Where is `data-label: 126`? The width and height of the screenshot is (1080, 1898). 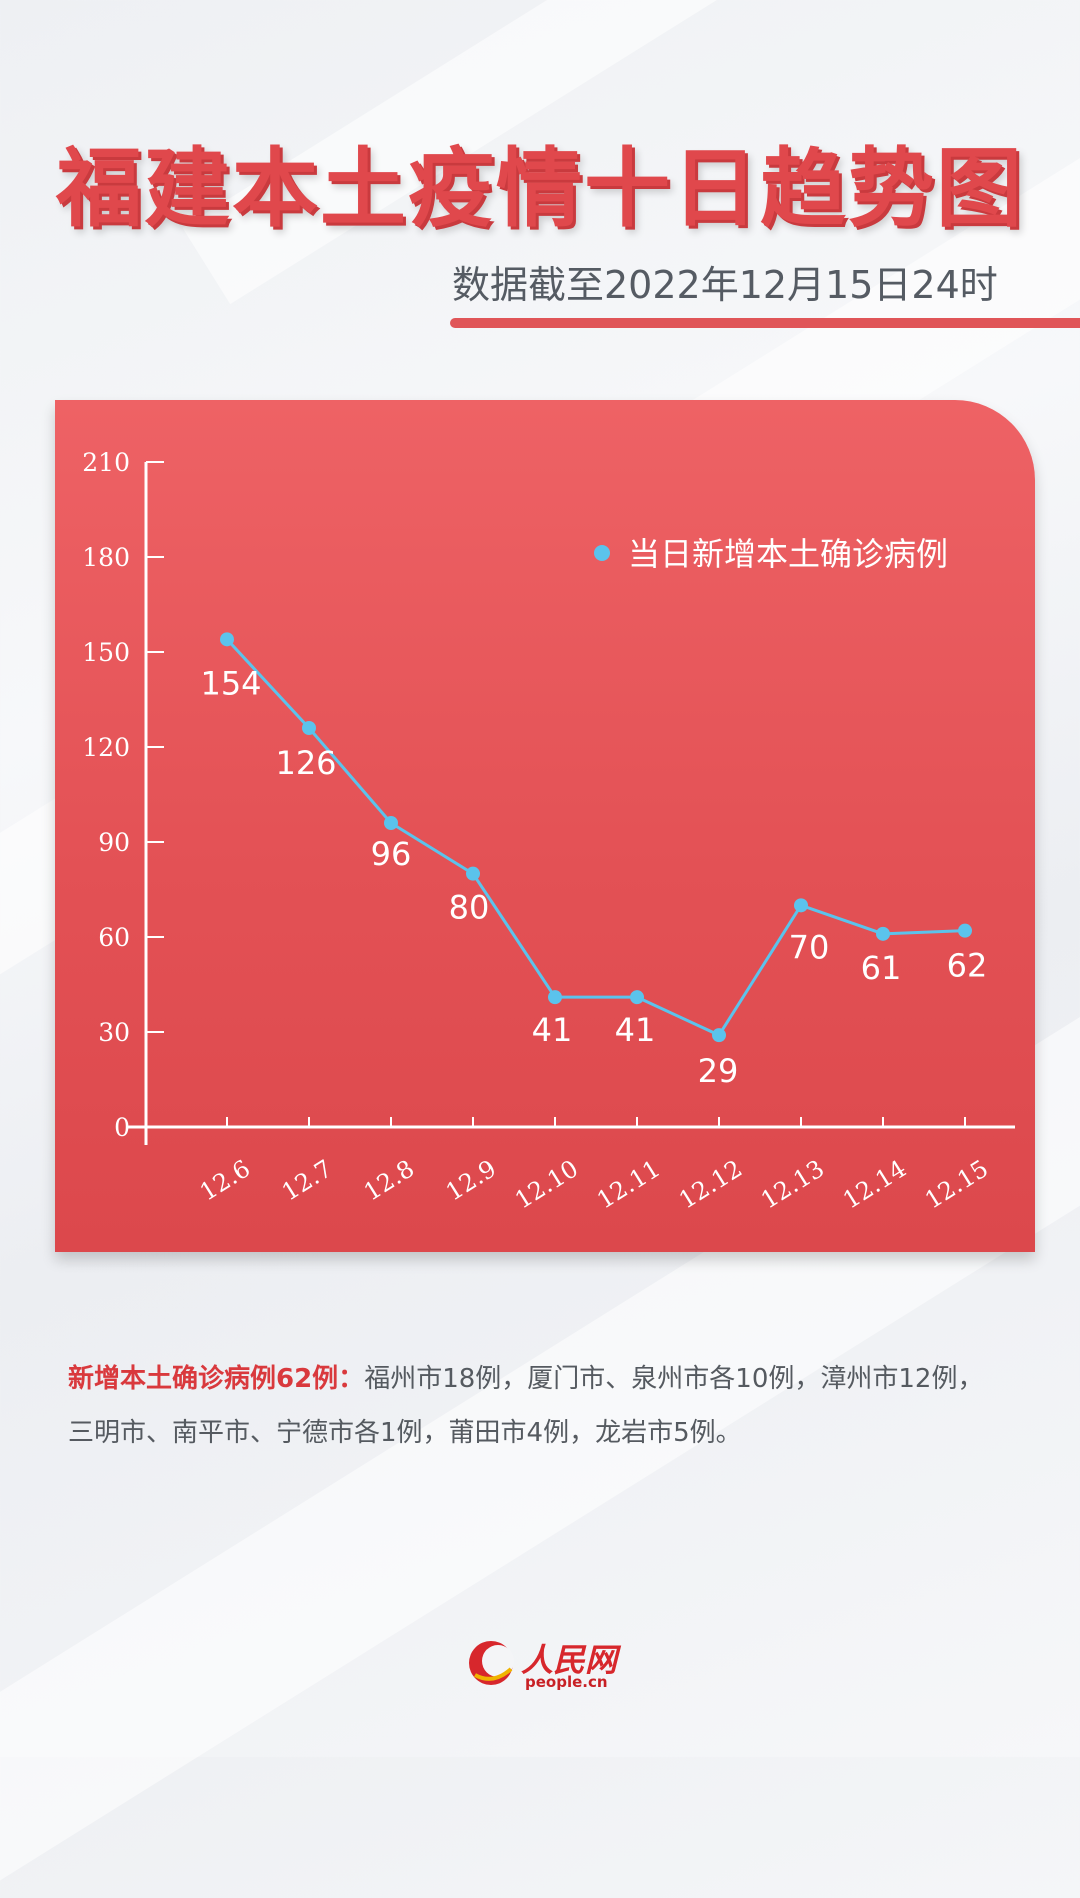 data-label: 126 is located at coordinates (305, 763).